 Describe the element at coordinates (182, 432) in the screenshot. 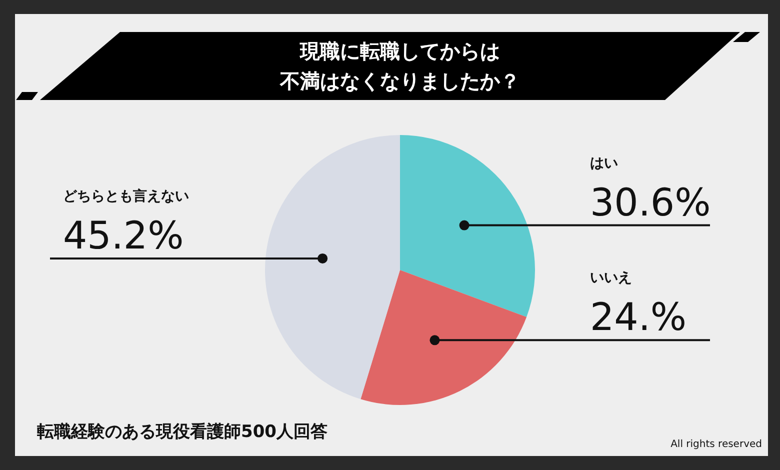

I see `text: 転職経験のある現役看護師500人回答` at that location.